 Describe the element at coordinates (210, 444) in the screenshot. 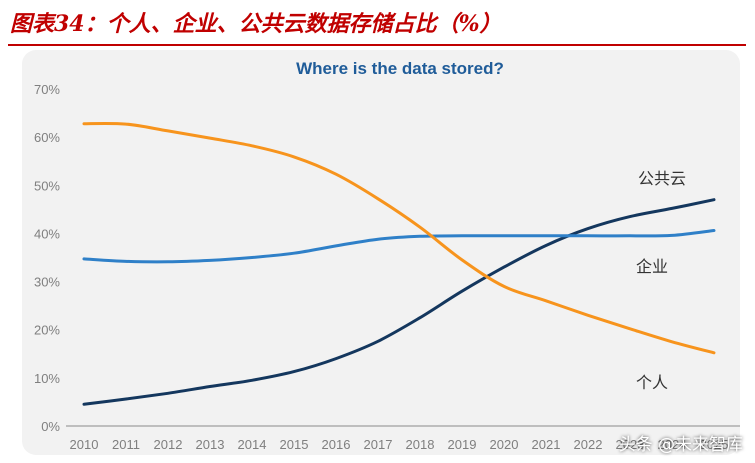

I see `x-tick-label: 2013` at that location.